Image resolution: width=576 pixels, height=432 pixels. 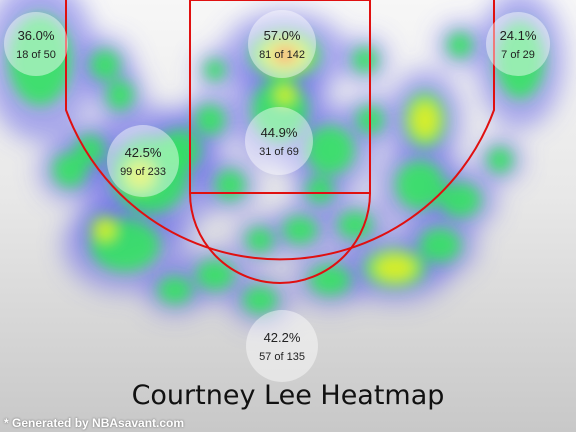 What do you see at coordinates (279, 152) in the screenshot?
I see `zone-count-label: 31 of 69` at bounding box center [279, 152].